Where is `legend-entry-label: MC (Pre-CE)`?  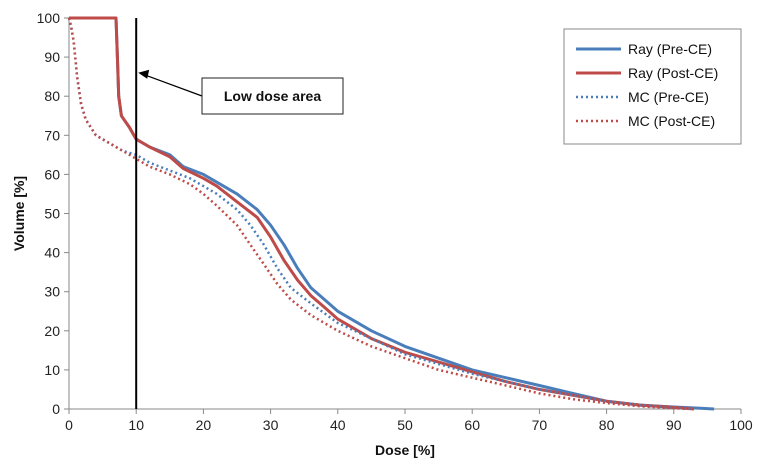 legend-entry-label: MC (Pre-CE) is located at coordinates (668, 97).